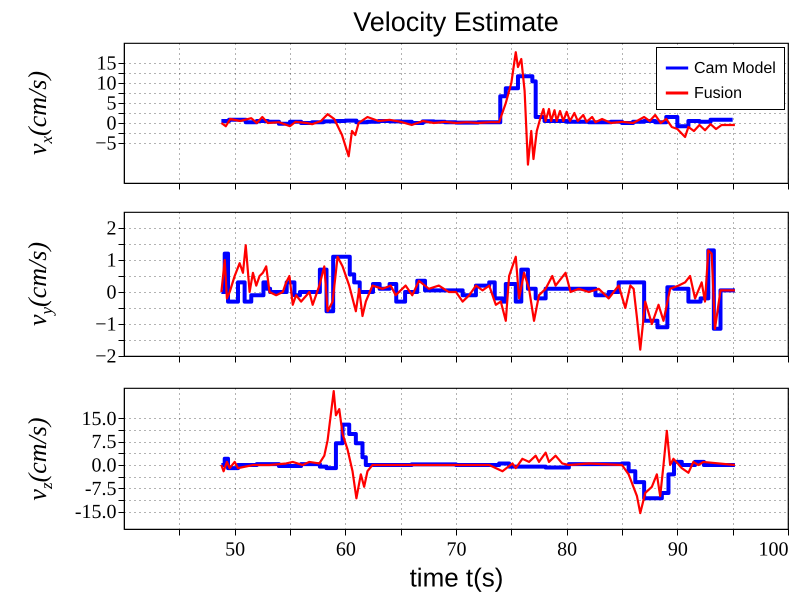 Image resolution: width=812 pixels, height=601 pixels. I want to click on x-tick-label: 90, so click(678, 549).